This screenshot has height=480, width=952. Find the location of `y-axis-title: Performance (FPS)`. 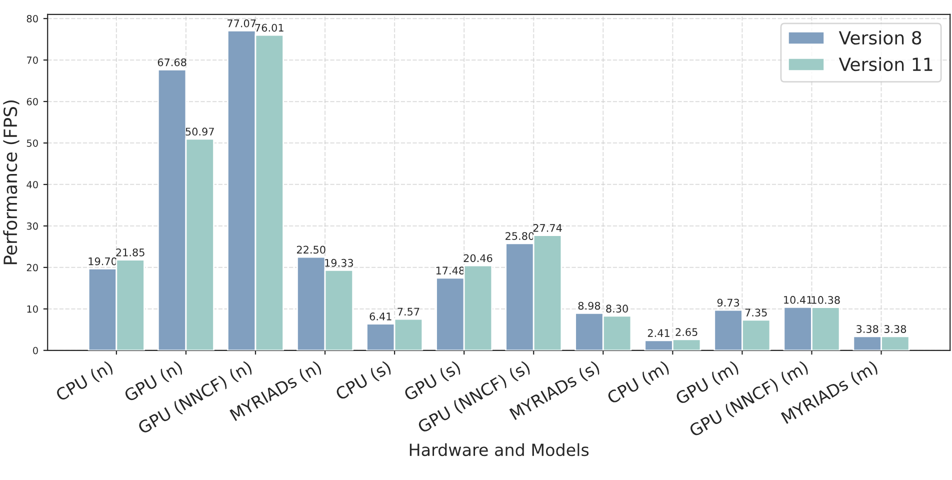

y-axis-title: Performance (FPS) is located at coordinates (11, 182).